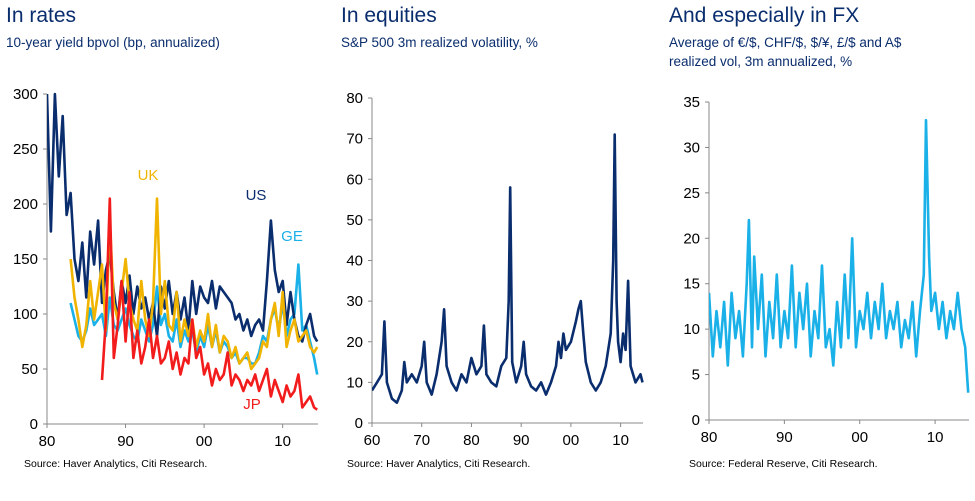 Image resolution: width=975 pixels, height=501 pixels. What do you see at coordinates (839, 255) in the screenshot?
I see `series-line-main` at bounding box center [839, 255].